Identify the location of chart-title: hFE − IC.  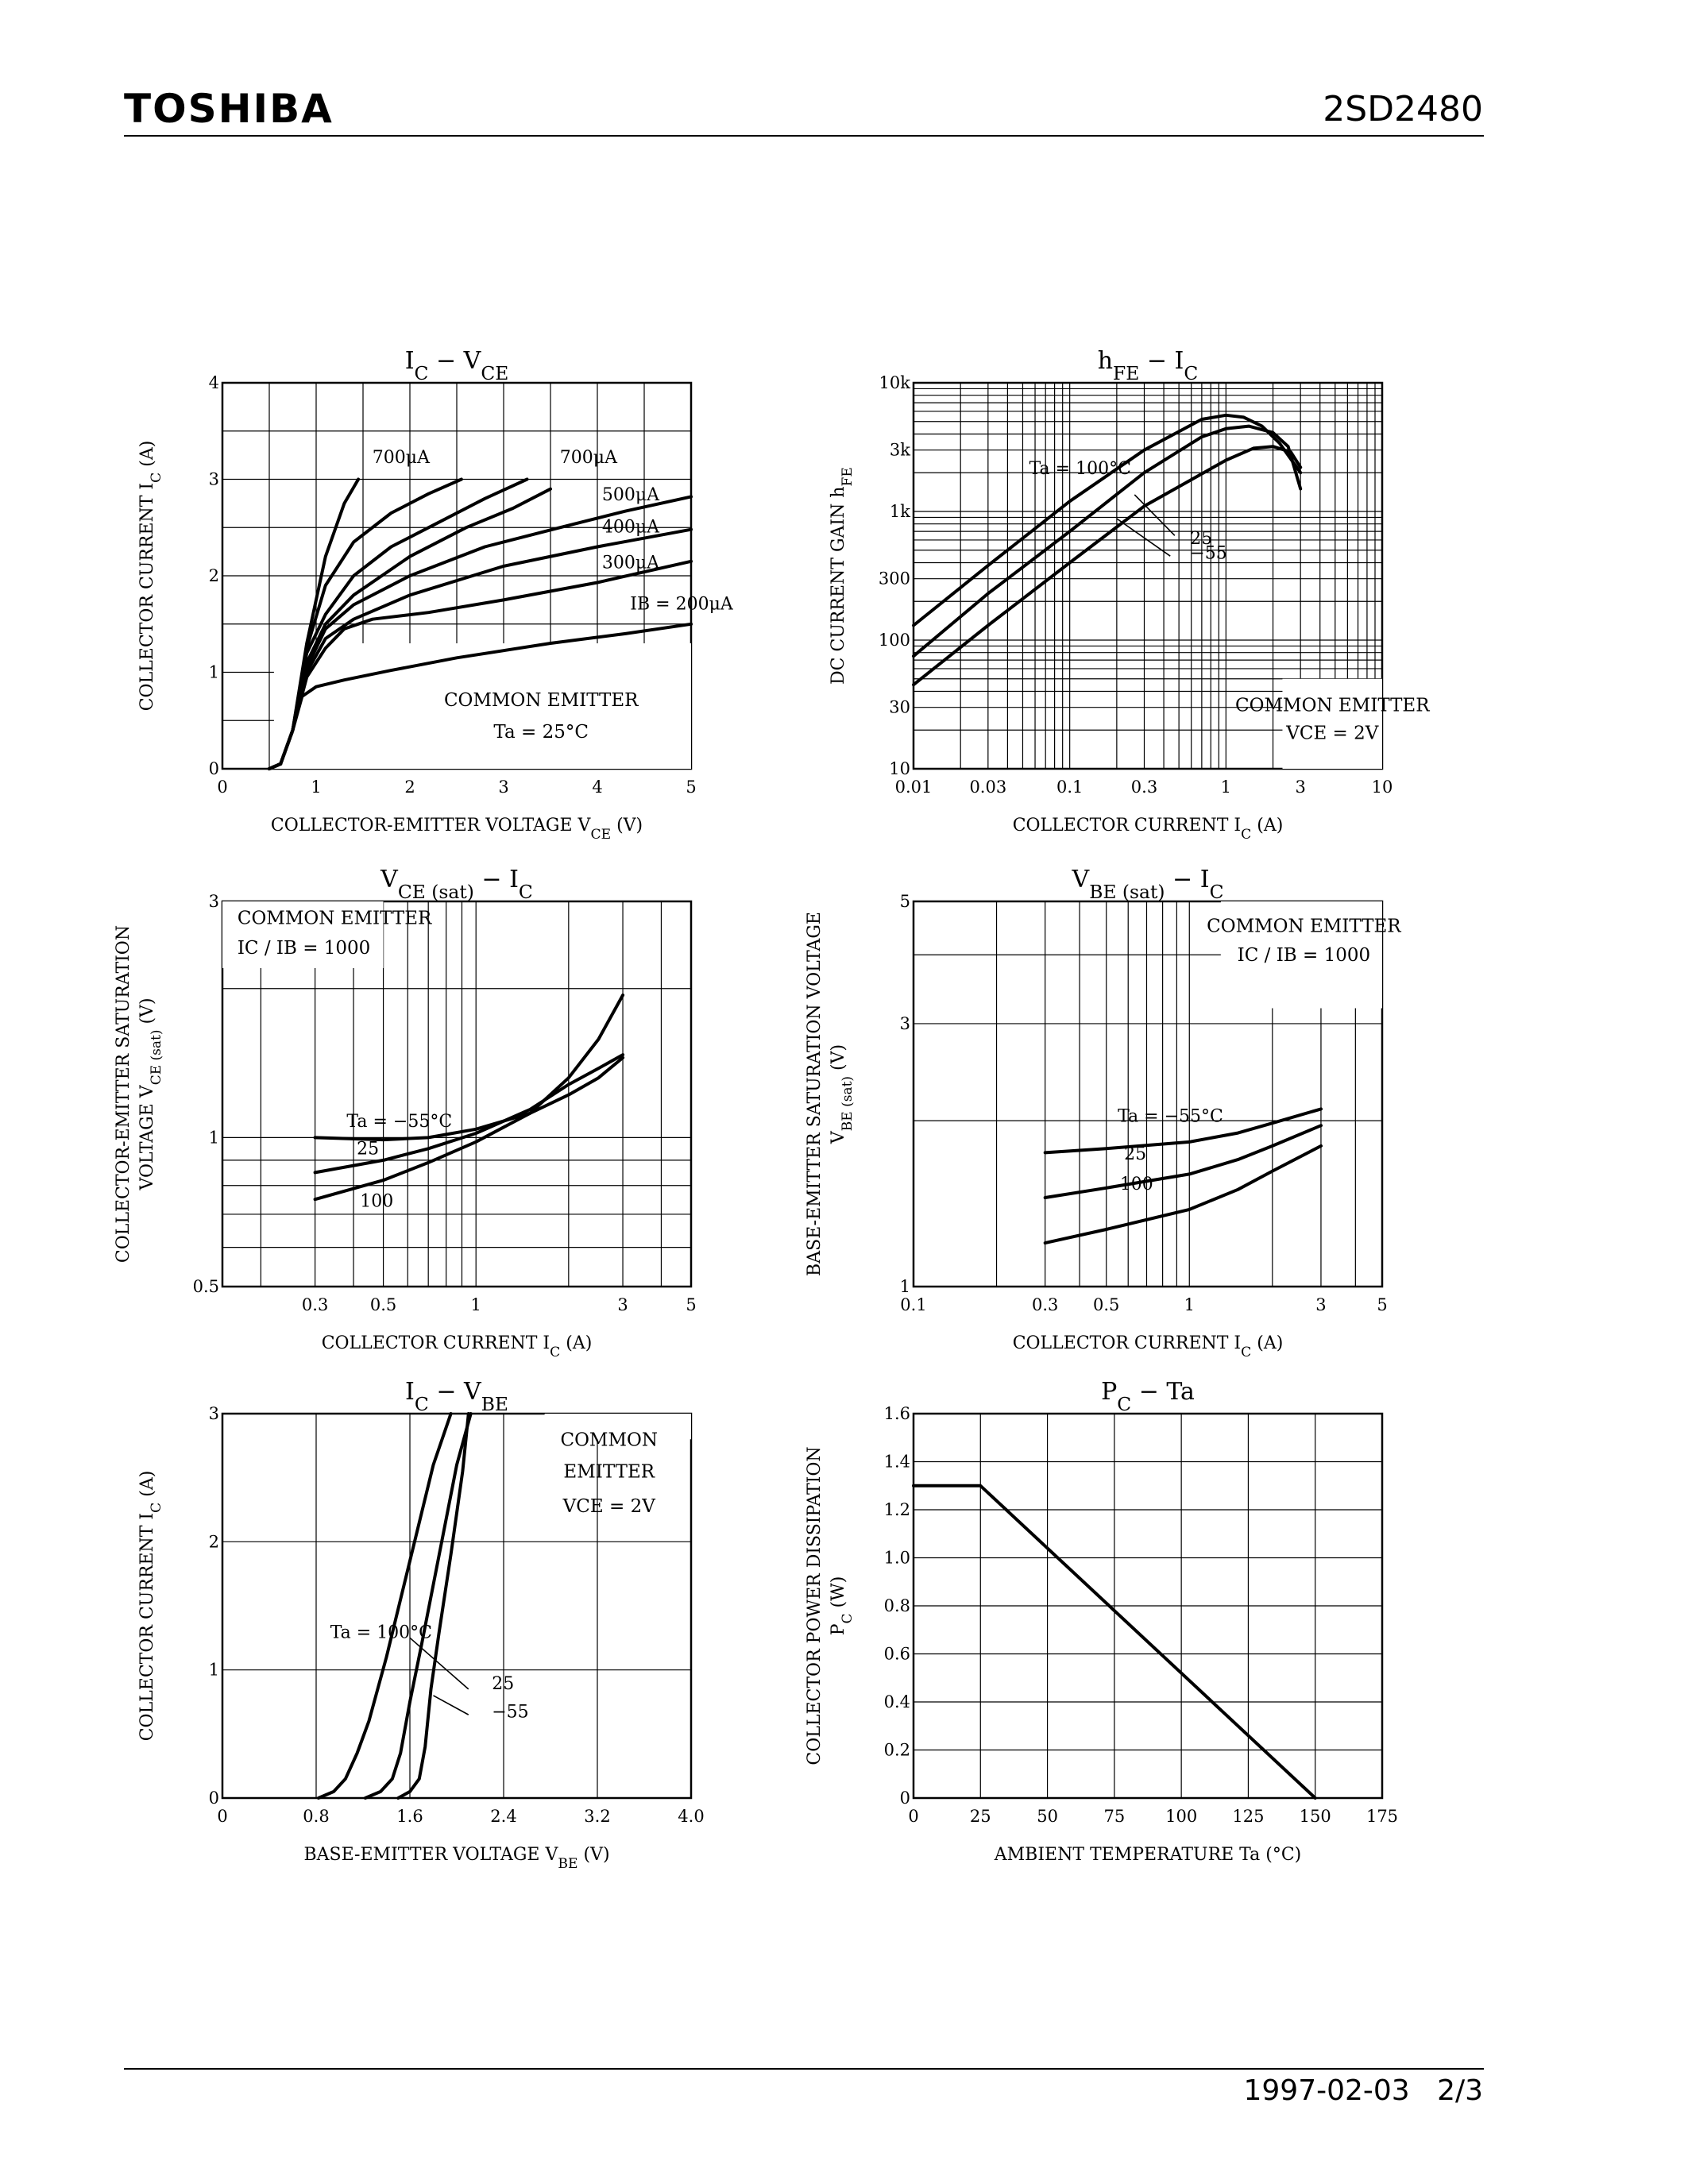
(1148, 365).